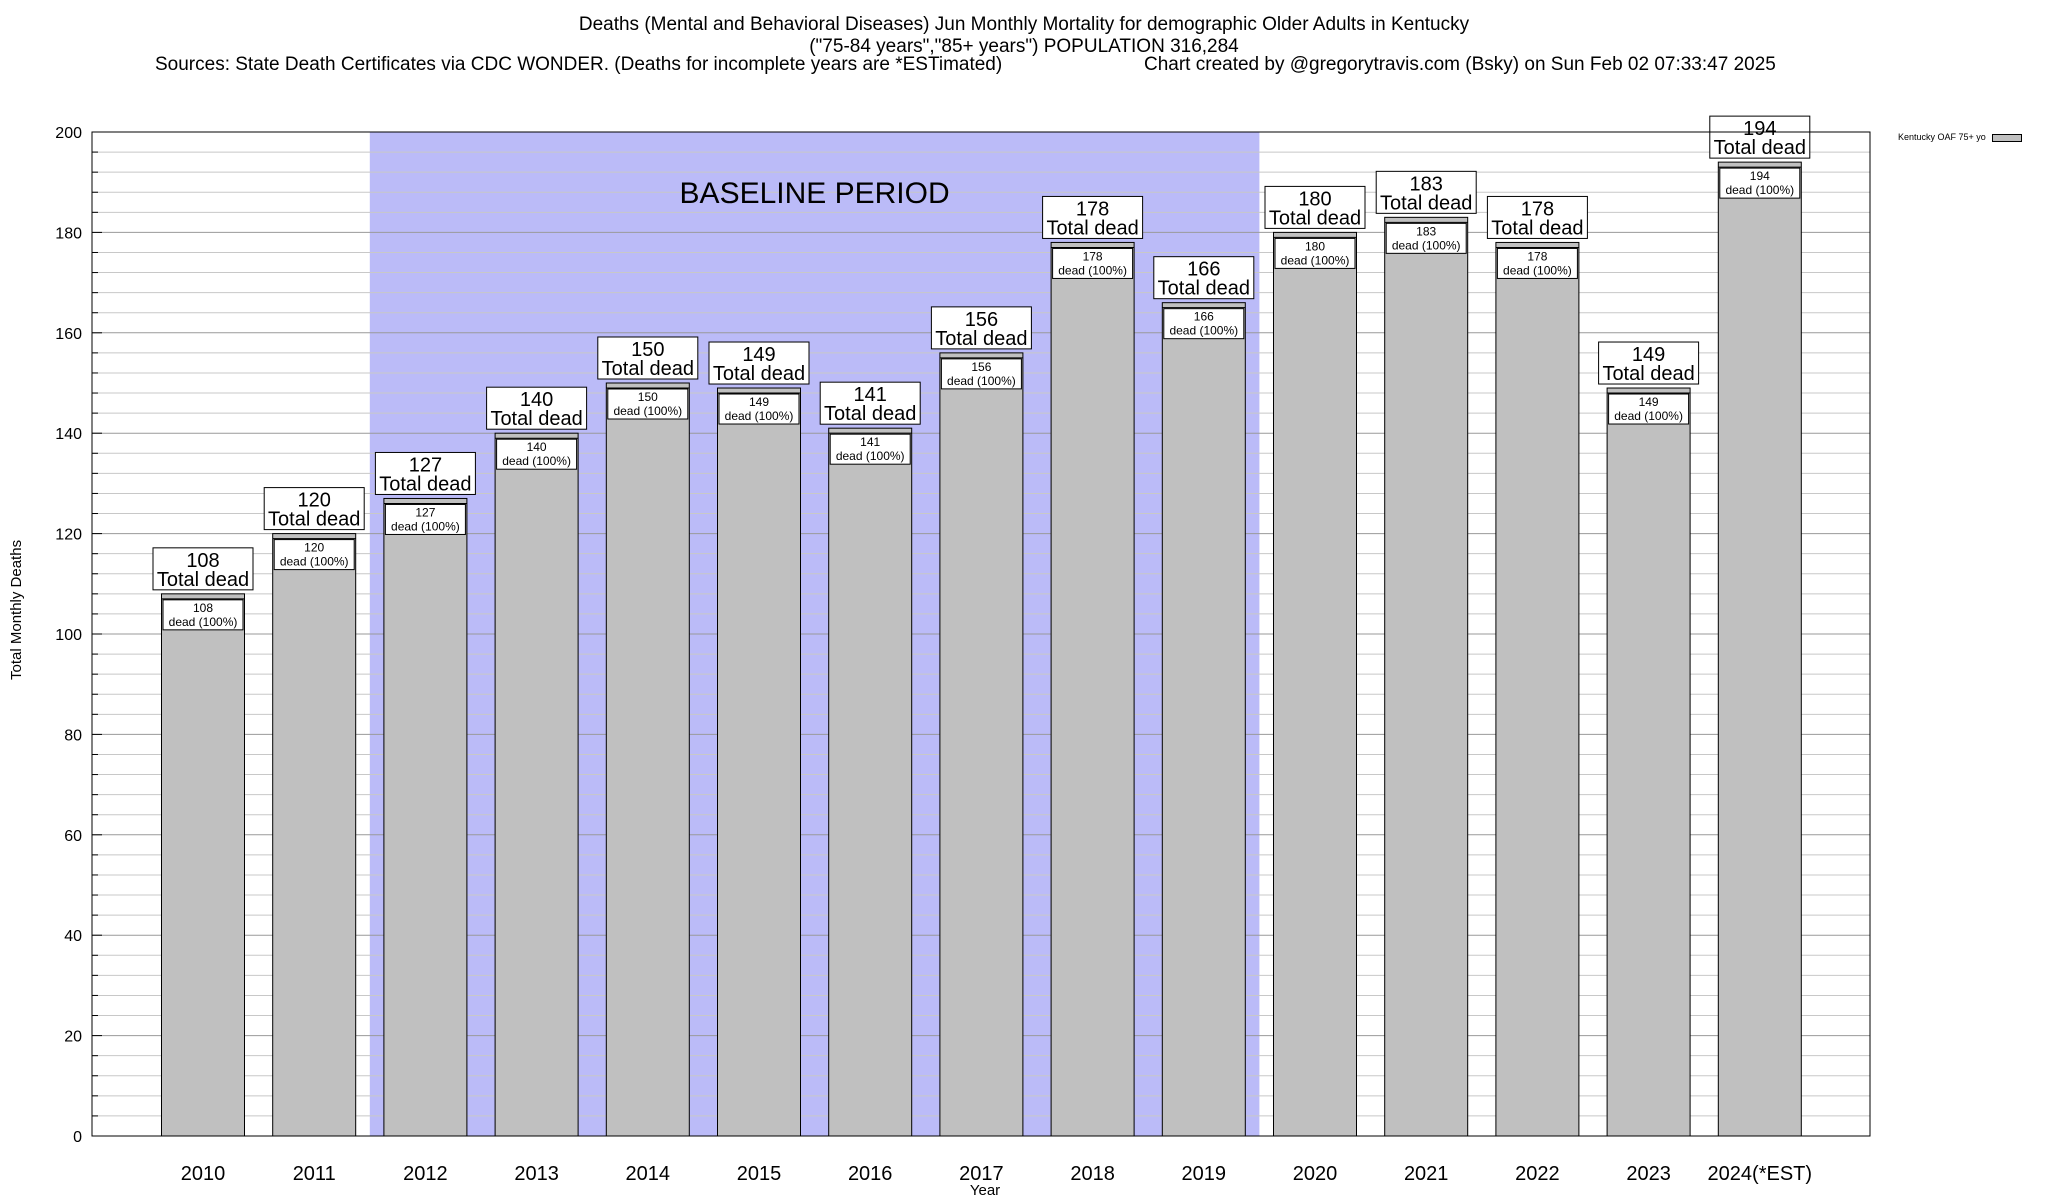 Image resolution: width=2048 pixels, height=1200 pixels. Describe the element at coordinates (1942, 137) in the screenshot. I see `legend-label: Kentucky OAF 75+ yo` at that location.